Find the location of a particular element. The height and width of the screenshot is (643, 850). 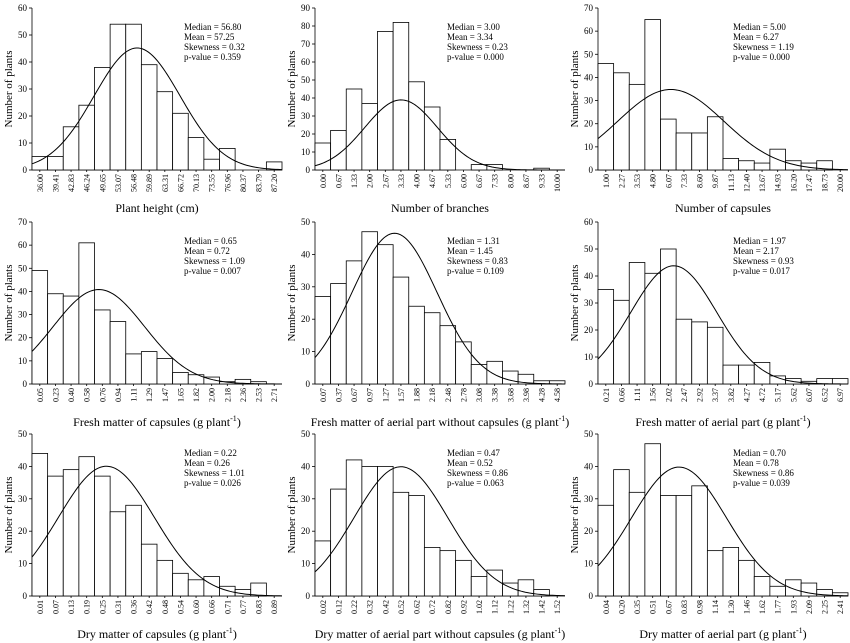

x-tick-label: 0.89 is located at coordinates (274, 607).